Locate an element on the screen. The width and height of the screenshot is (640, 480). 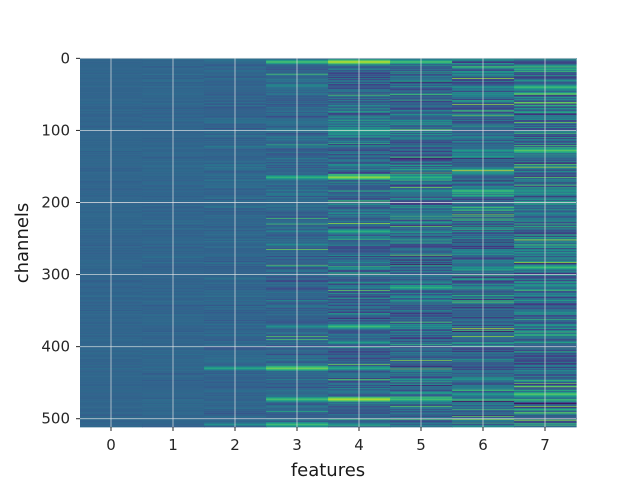
y-tick-label: 0 is located at coordinates (65, 58).